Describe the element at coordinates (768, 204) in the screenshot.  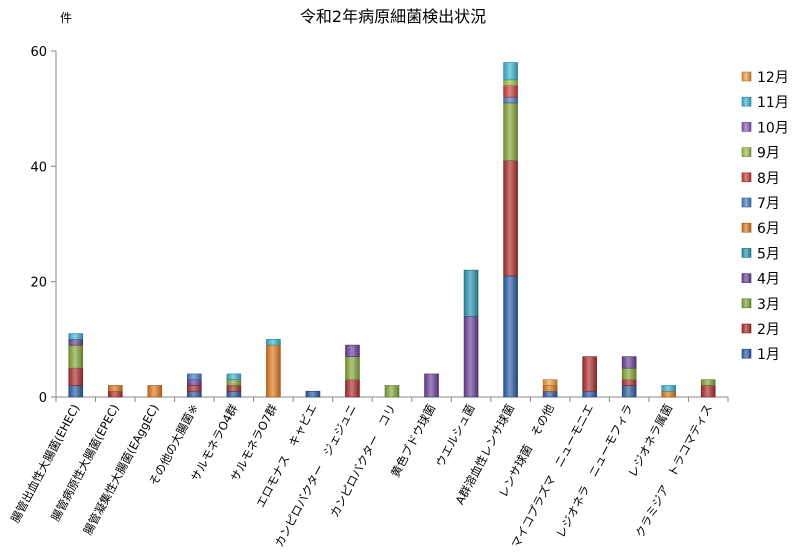
I see `legend-label: 7月` at that location.